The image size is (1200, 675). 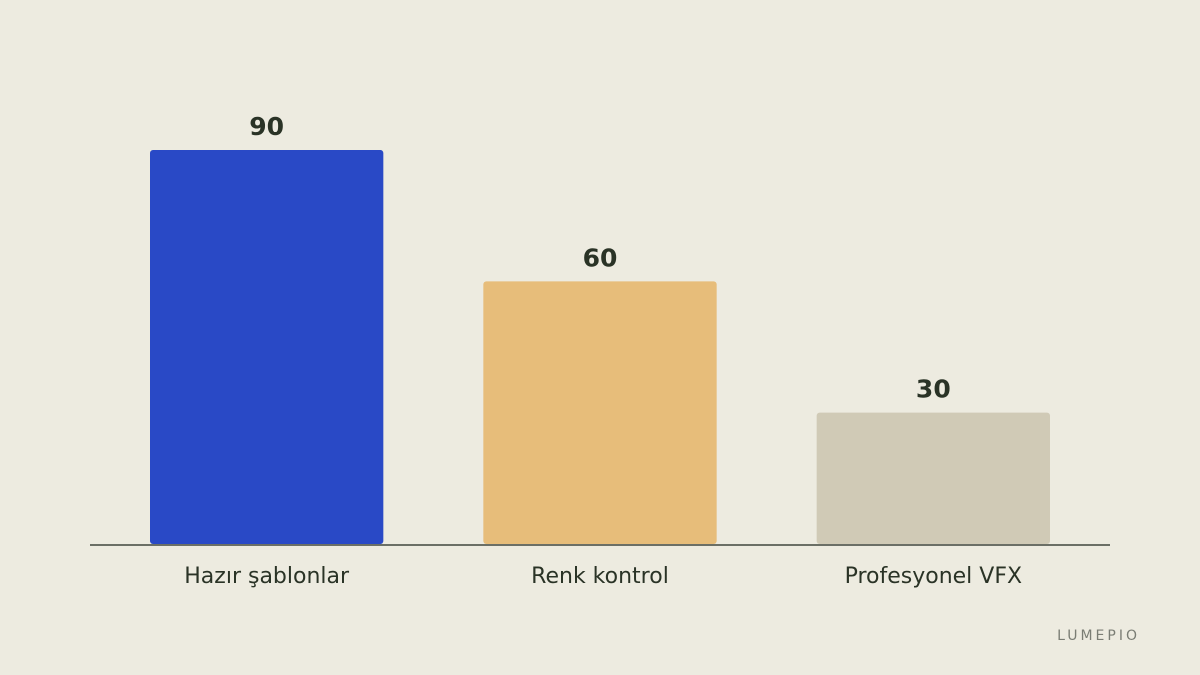 What do you see at coordinates (933, 389) in the screenshot?
I see `data-label: 30` at bounding box center [933, 389].